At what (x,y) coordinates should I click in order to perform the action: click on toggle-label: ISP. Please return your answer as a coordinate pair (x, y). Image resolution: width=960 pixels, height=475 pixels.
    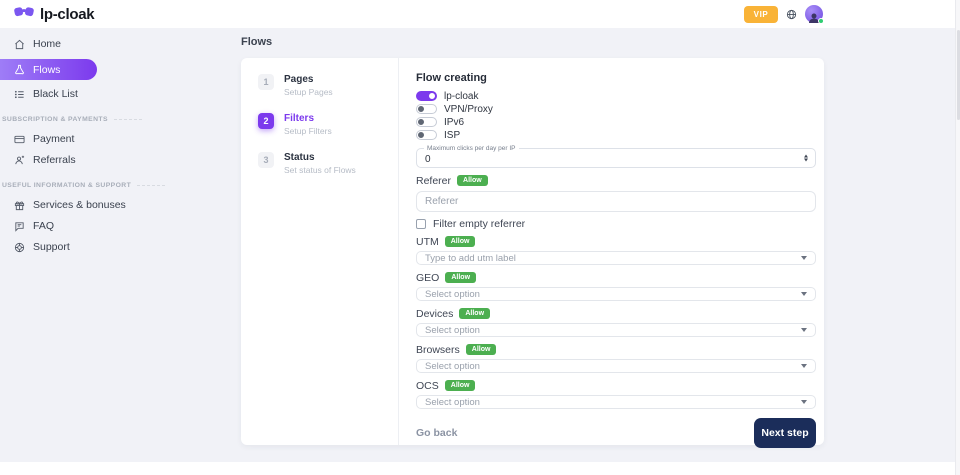
    Looking at the image, I should click on (452, 135).